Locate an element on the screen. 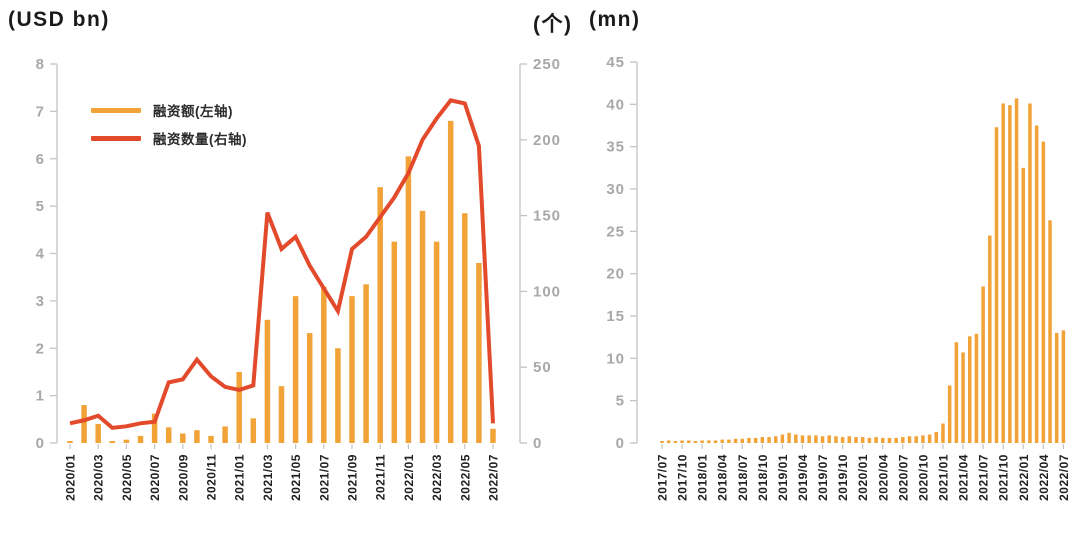 The image size is (1080, 540). right-y-axis-label: 200 is located at coordinates (547, 140).